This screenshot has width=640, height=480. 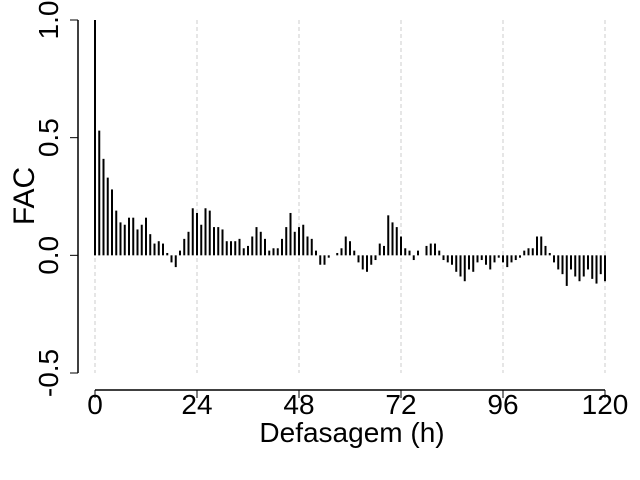 What do you see at coordinates (351, 432) in the screenshot?
I see `x-axis-label: Defasagem (h)` at bounding box center [351, 432].